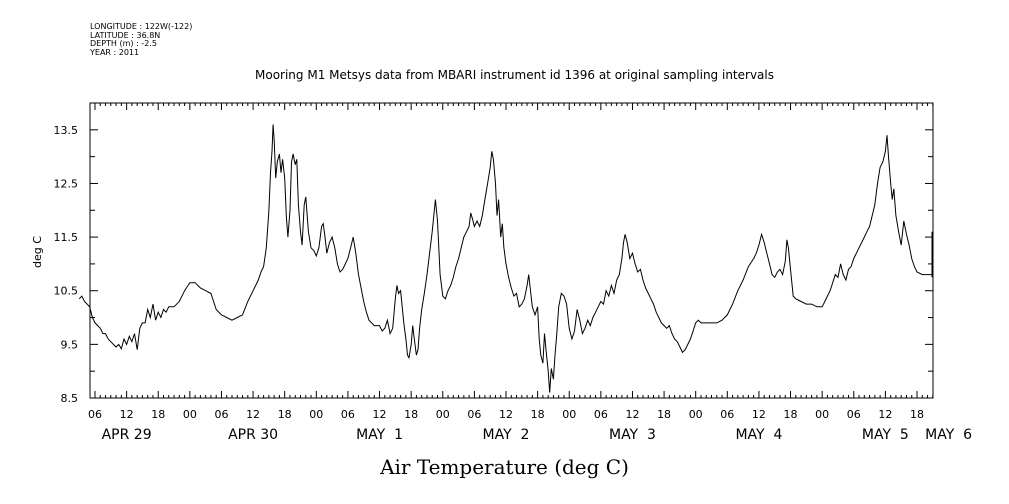  What do you see at coordinates (123, 44) in the screenshot?
I see `meta-depth: DEPTH (m) : -2.5` at bounding box center [123, 44].